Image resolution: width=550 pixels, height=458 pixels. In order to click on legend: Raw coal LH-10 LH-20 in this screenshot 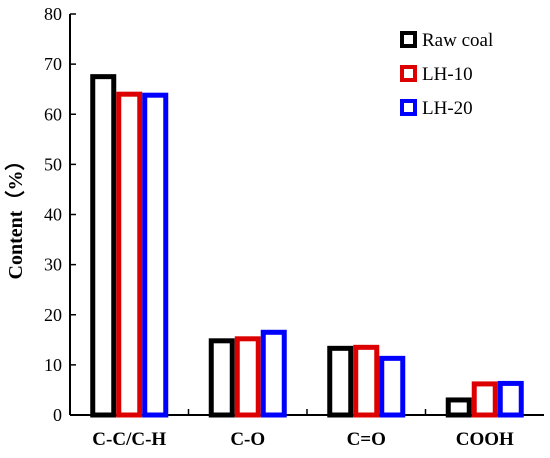, I will do `click(446, 74)`.